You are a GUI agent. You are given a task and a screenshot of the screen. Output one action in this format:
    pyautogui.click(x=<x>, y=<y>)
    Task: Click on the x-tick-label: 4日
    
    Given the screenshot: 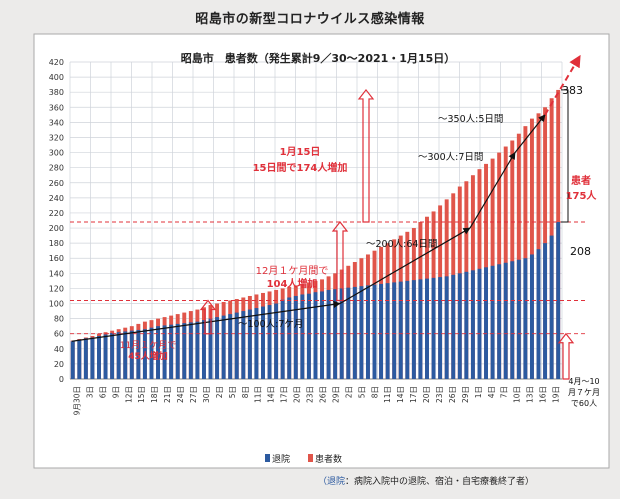 What is the action you would take?
    pyautogui.click(x=491, y=392)
    